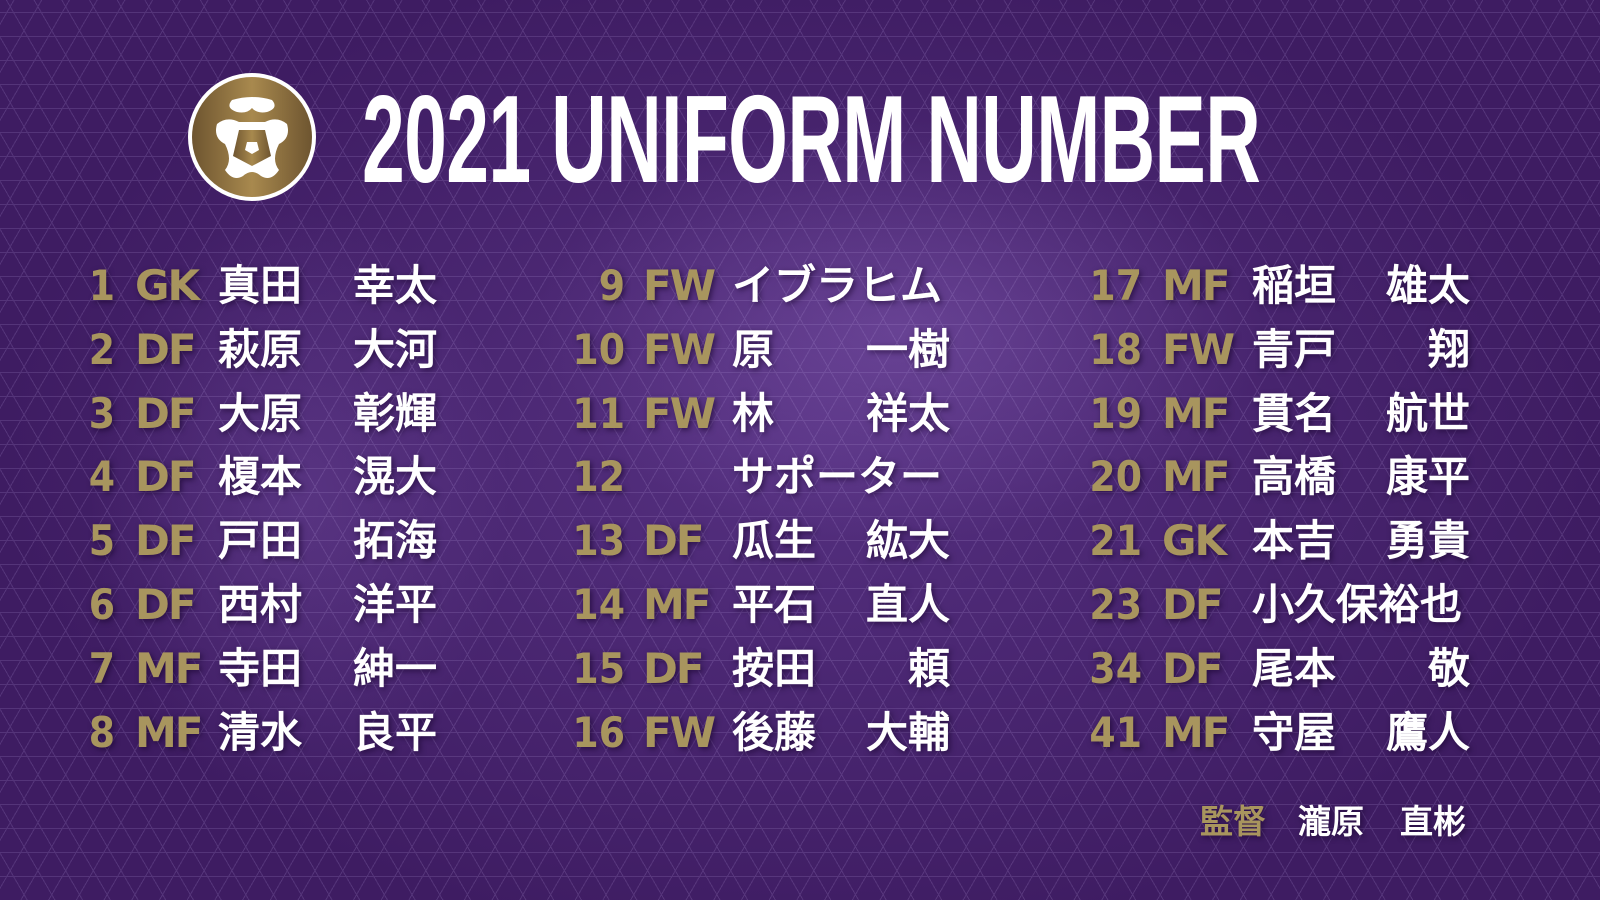 The height and width of the screenshot is (900, 1600). Describe the element at coordinates (1357, 604) in the screenshot. I see `player-family-name: 小久保裕也` at that location.